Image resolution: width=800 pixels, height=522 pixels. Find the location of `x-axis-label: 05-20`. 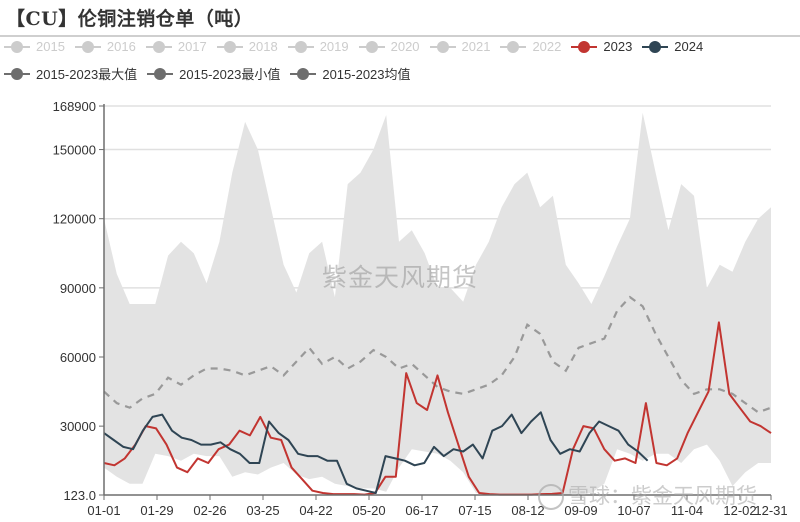

x-axis-label: 05-20 is located at coordinates (368, 510).